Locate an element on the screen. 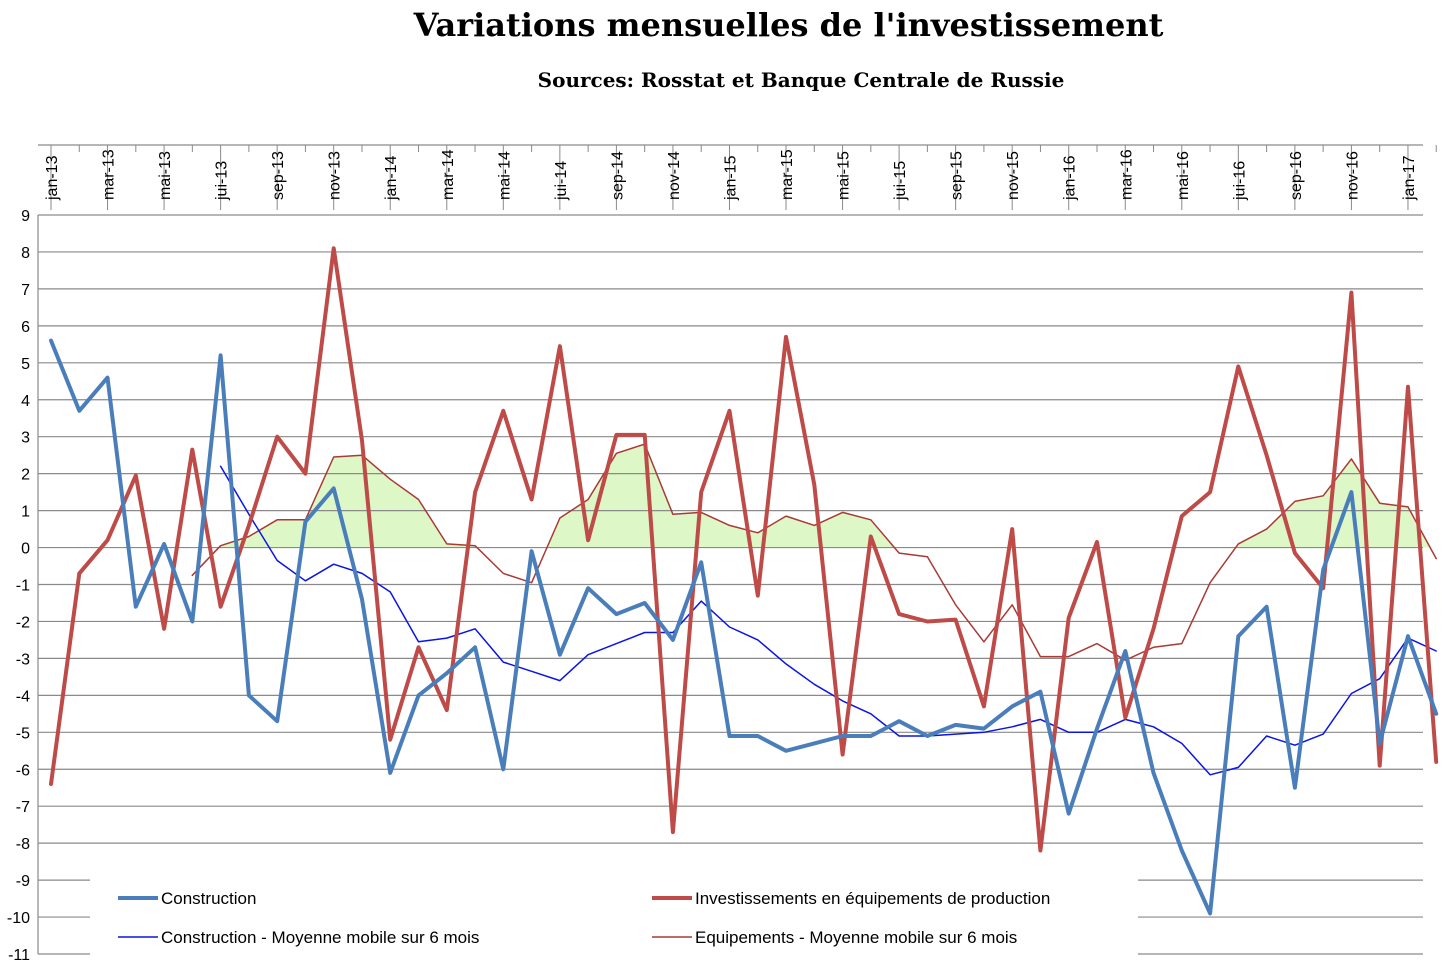  x-tick-label: mar-15 is located at coordinates (787, 174).